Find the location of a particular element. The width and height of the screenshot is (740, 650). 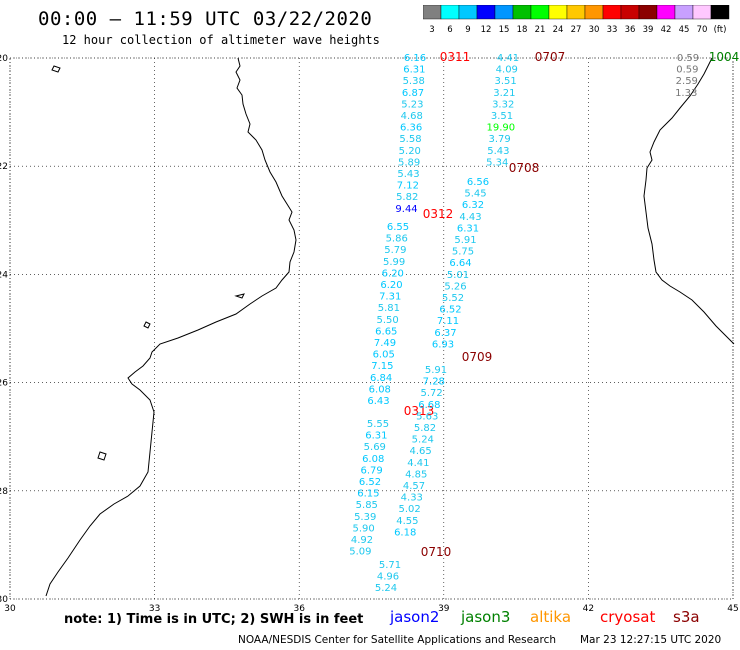

wave-height-value: 6.15 is located at coordinates (368, 494).